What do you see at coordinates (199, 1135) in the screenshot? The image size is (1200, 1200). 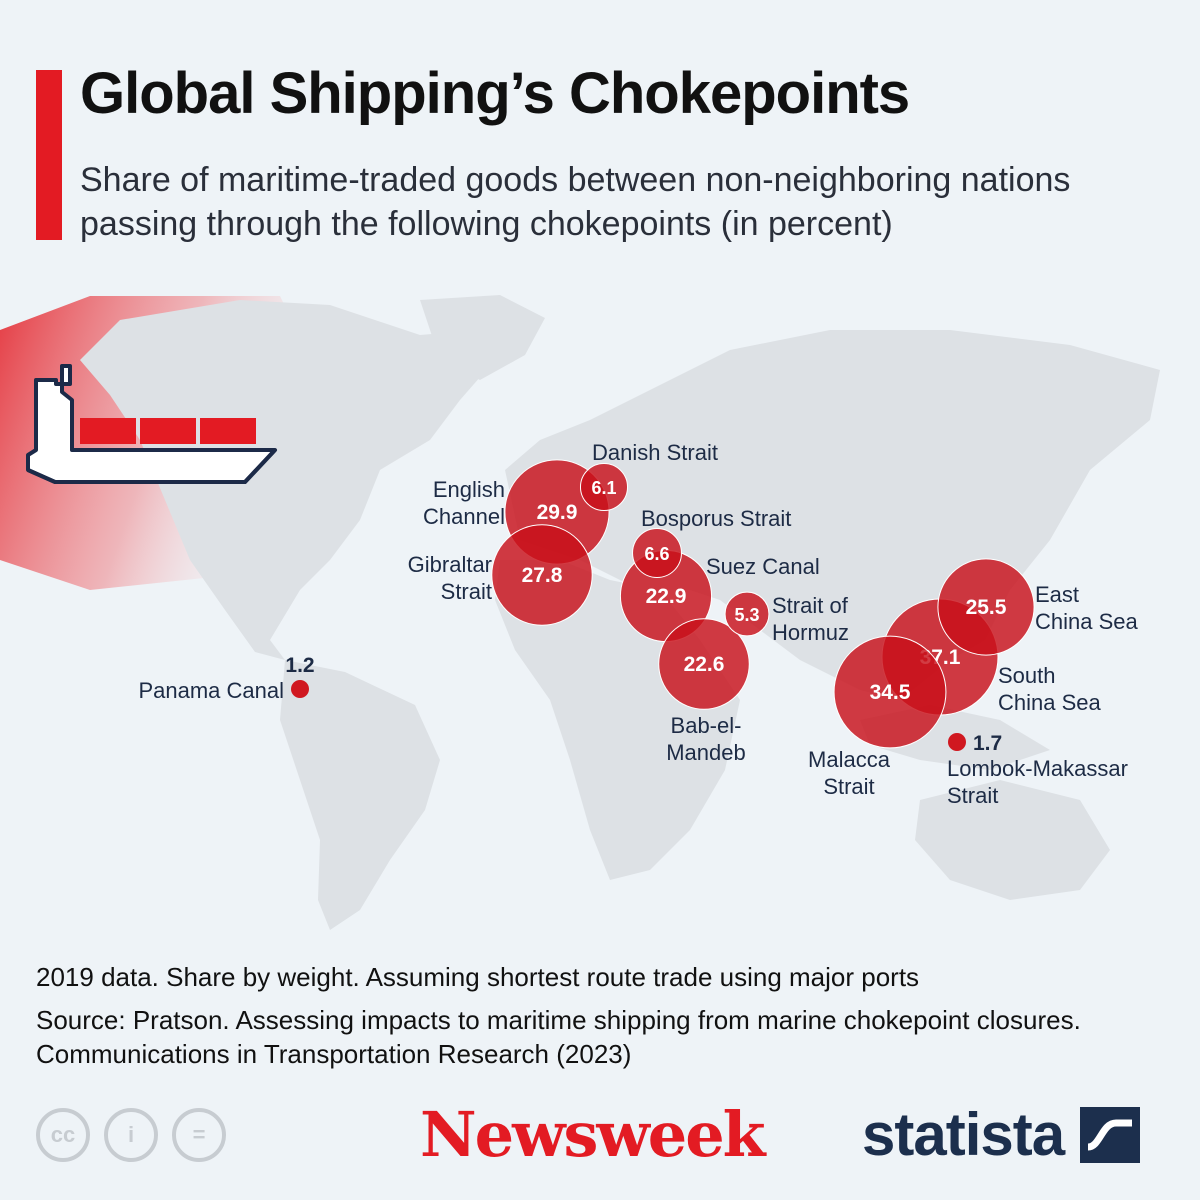 I see `no-derivatives-icon: =` at bounding box center [199, 1135].